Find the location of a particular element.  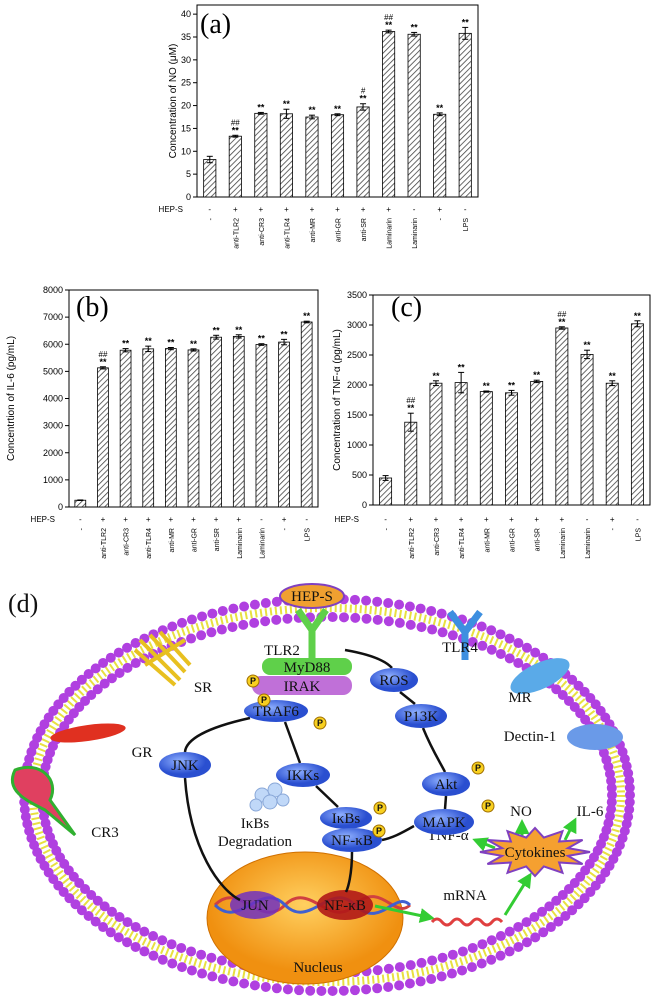

gene-label: NF-κB is located at coordinates (345, 906).